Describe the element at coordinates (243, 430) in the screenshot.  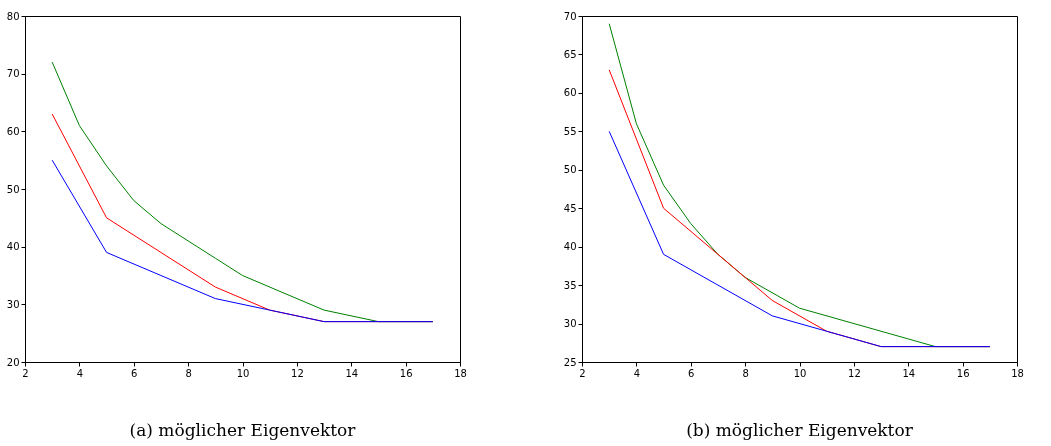
I see `text: (a) möglicher Eigenvektor` at that location.